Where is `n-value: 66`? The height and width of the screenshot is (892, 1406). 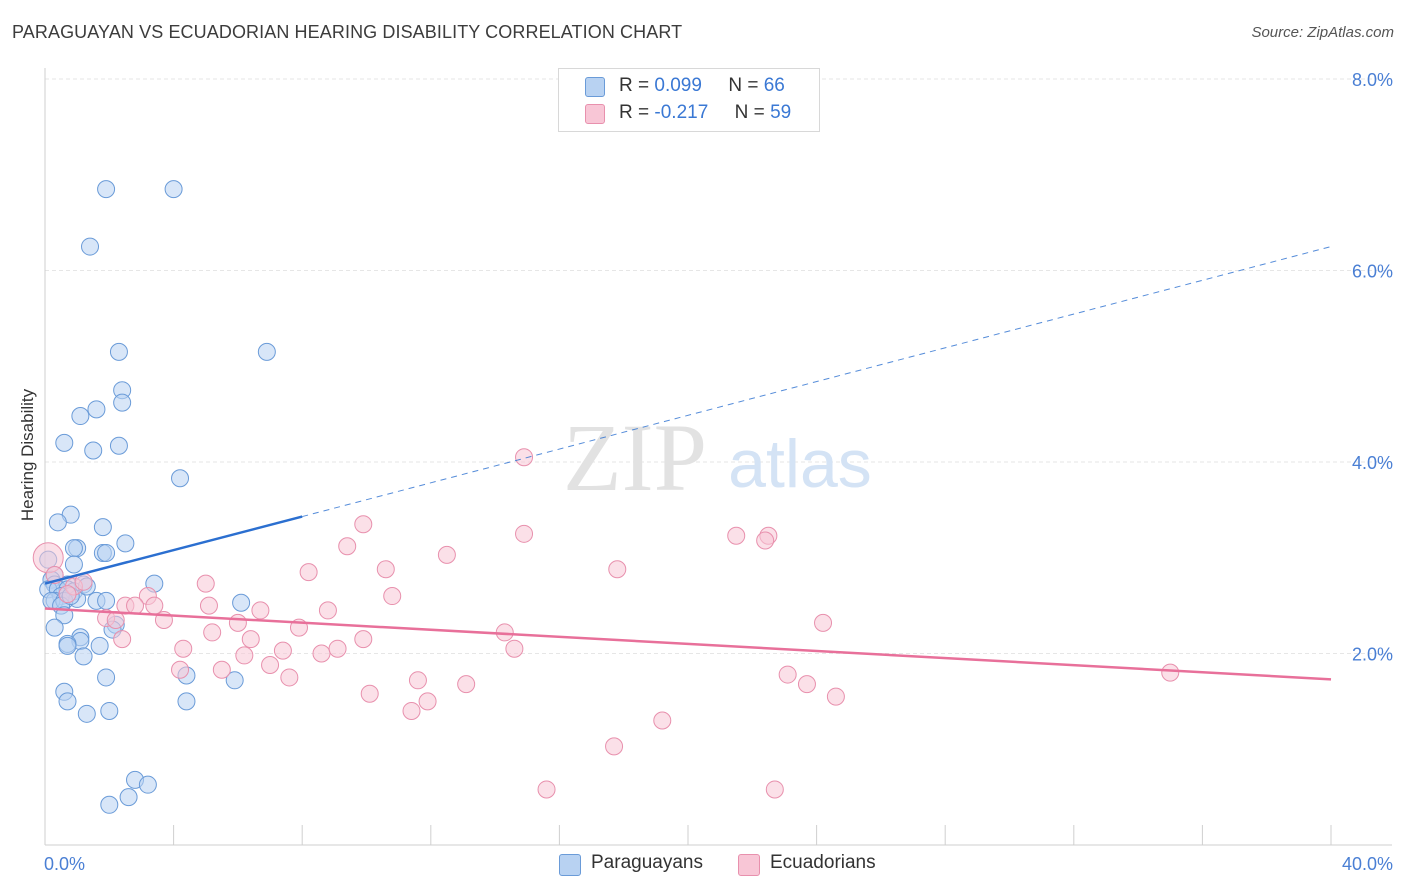 n-value: 66 is located at coordinates (774, 85).